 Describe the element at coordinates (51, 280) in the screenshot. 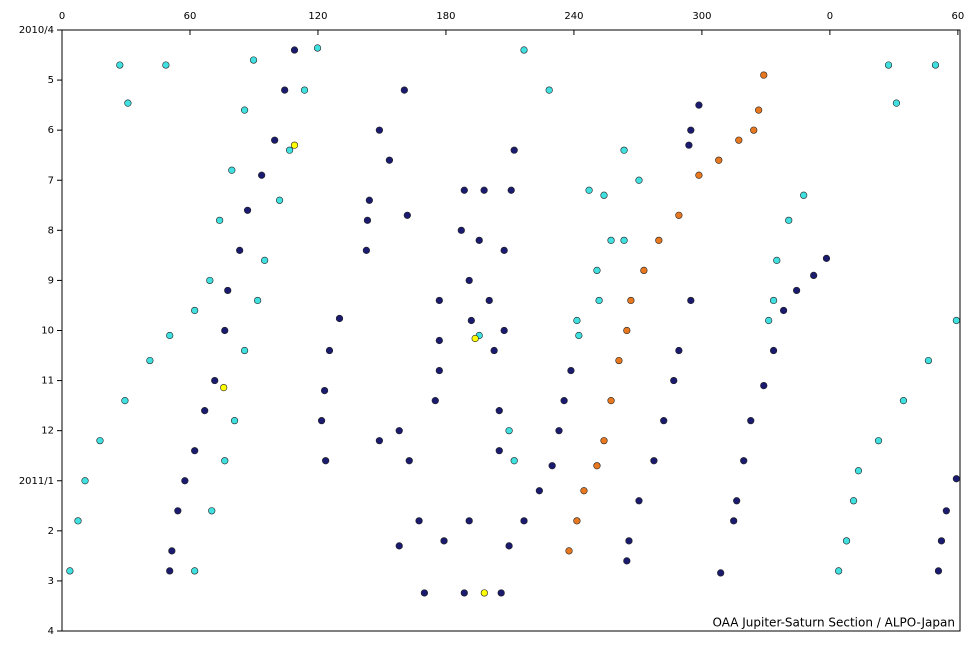

I see `y-tick-label: 9` at that location.